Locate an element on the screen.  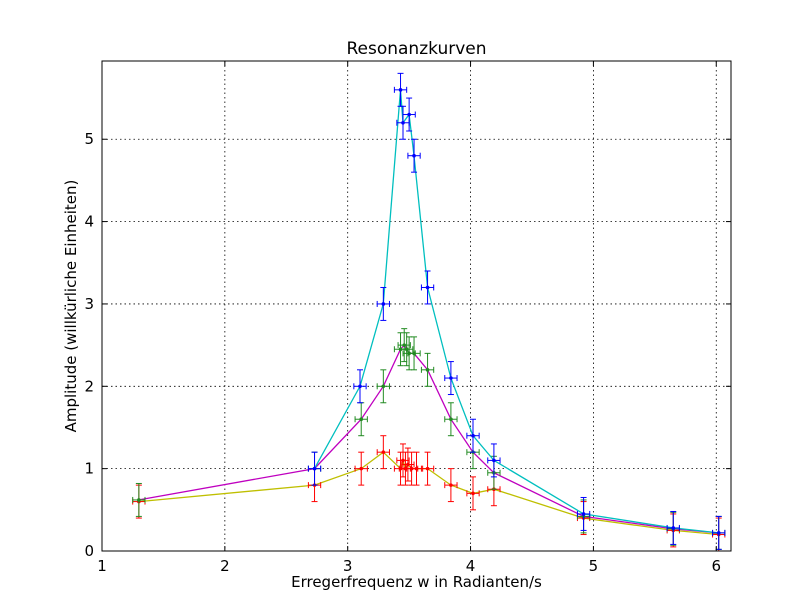
x-axis-label: Erregerfrequenz w in Radianten/s is located at coordinates (416, 582).